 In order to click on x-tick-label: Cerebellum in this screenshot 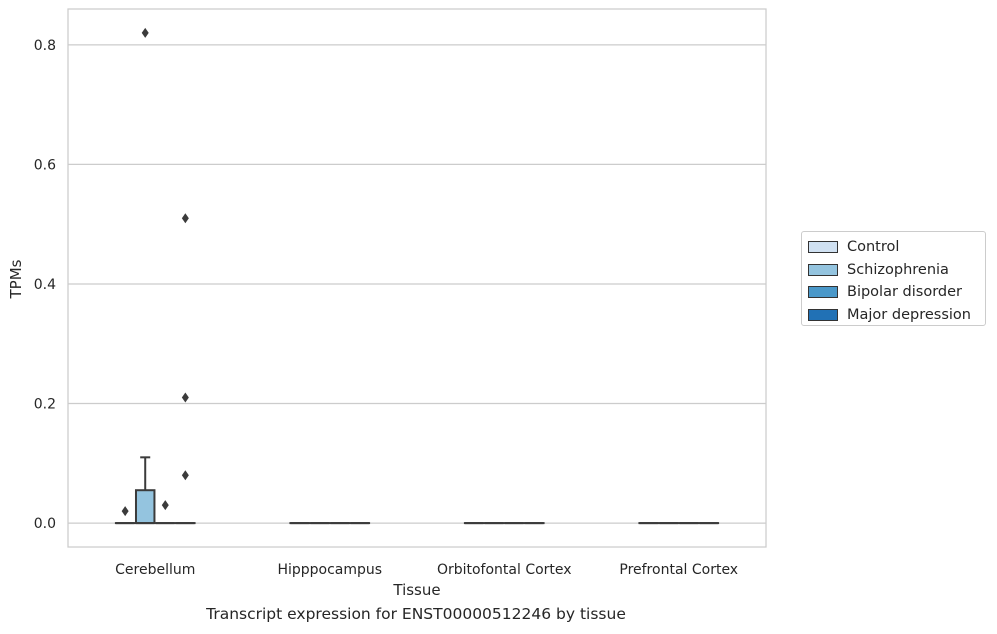, I will do `click(155, 570)`.